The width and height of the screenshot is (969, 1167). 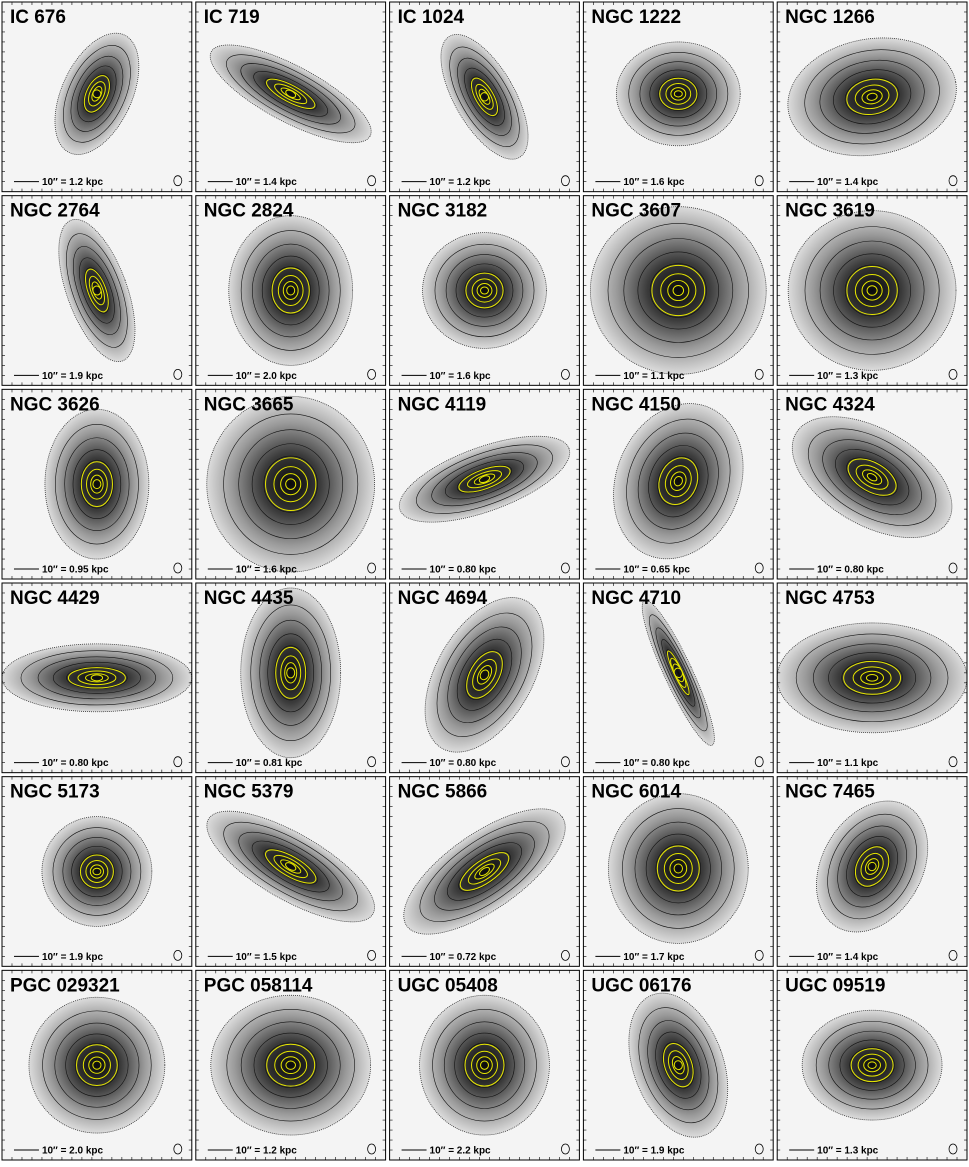 What do you see at coordinates (249, 598) in the screenshot?
I see `galaxy-name: NGC 4435` at bounding box center [249, 598].